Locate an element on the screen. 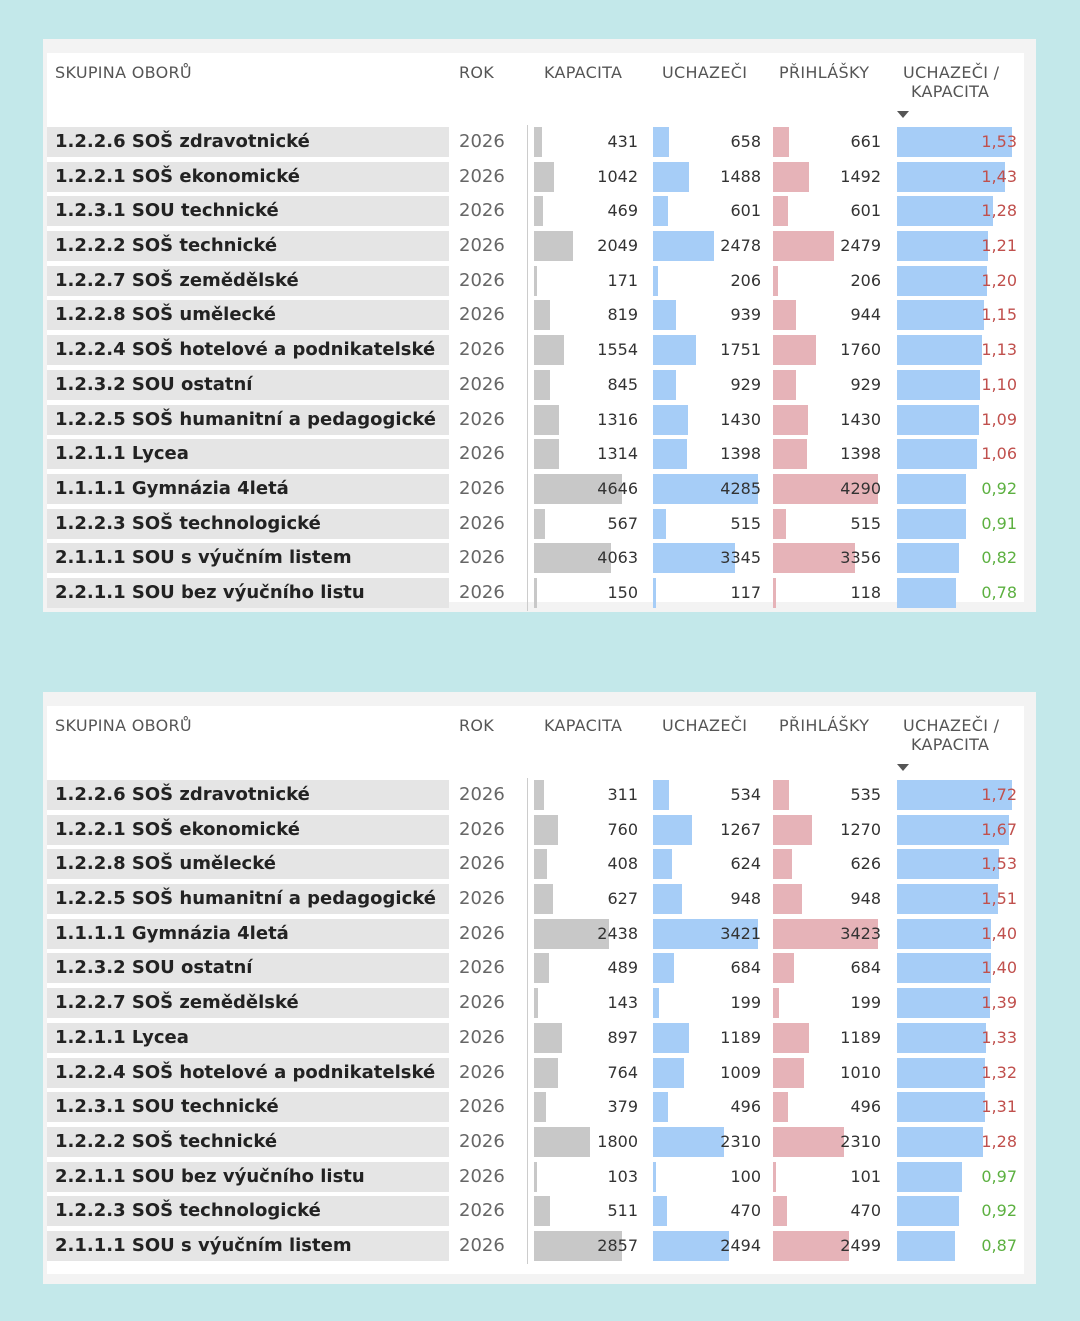 Image resolution: width=1080 pixels, height=1321 pixels. applicants-value: 2478 is located at coordinates (740, 246).